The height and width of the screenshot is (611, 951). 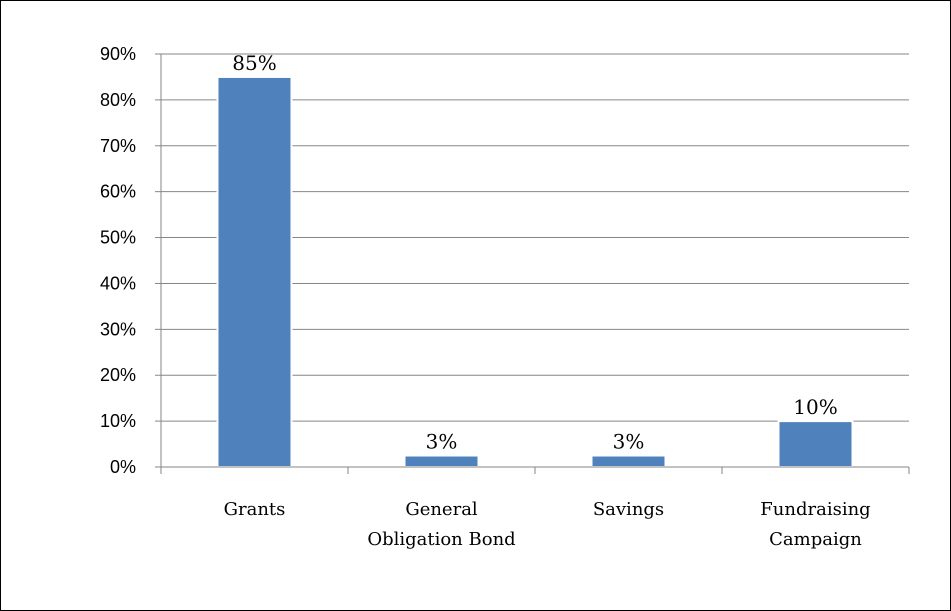 What do you see at coordinates (441, 539) in the screenshot?
I see `x-category-label-line: Obligation Bond` at bounding box center [441, 539].